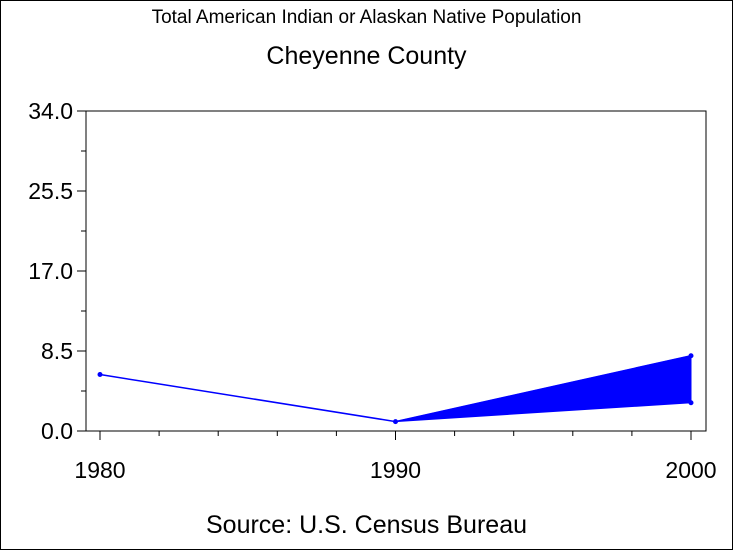  What do you see at coordinates (50, 271) in the screenshot?
I see `y-tick-label: 17.0` at bounding box center [50, 271].